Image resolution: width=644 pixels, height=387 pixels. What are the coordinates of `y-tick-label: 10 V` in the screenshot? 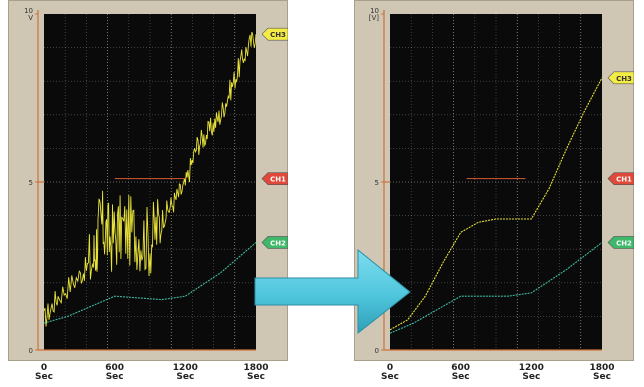 It's located at (28, 14).